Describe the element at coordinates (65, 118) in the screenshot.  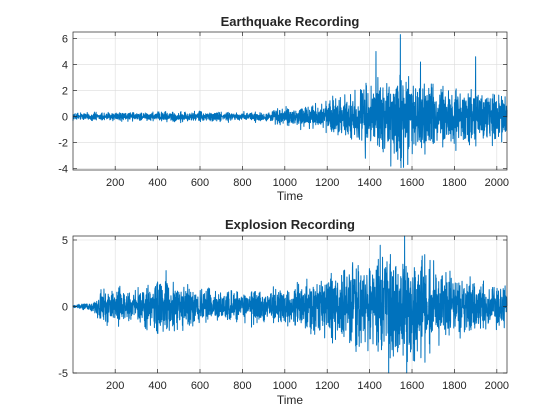
I see `earthquake-y-tick-label: 0` at that location.